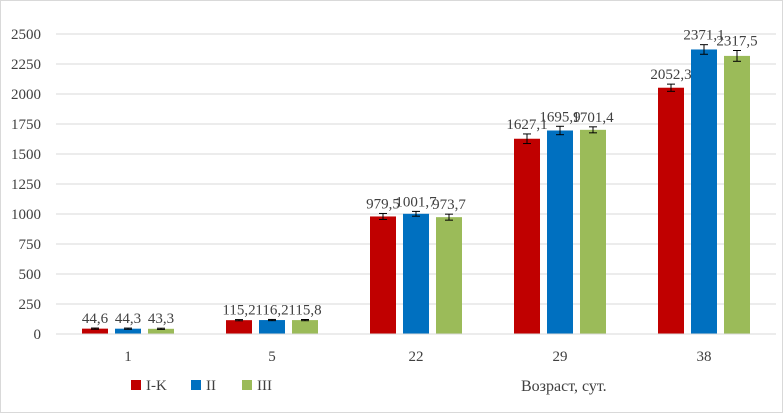 The width and height of the screenshot is (783, 417). I want to click on data-label: 44,6, so click(95, 319).